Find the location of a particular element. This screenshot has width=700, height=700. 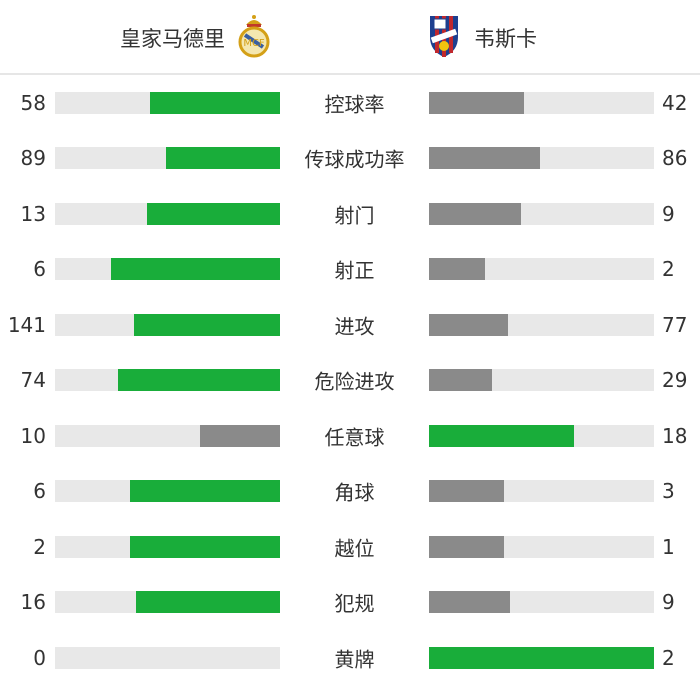

away-value: 29 is located at coordinates (675, 380).